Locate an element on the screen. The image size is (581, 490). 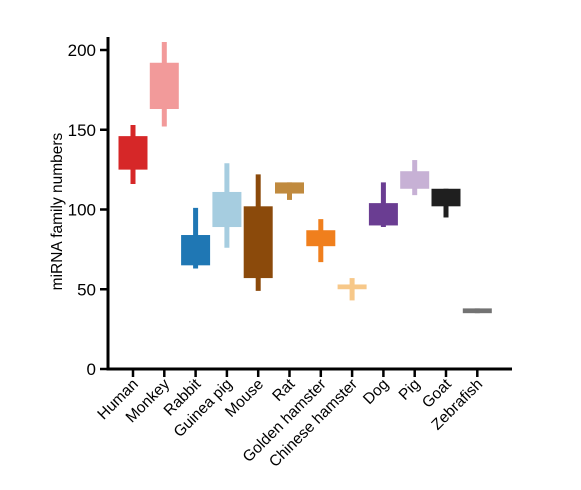
box-chinese-hamster is located at coordinates (352, 289).